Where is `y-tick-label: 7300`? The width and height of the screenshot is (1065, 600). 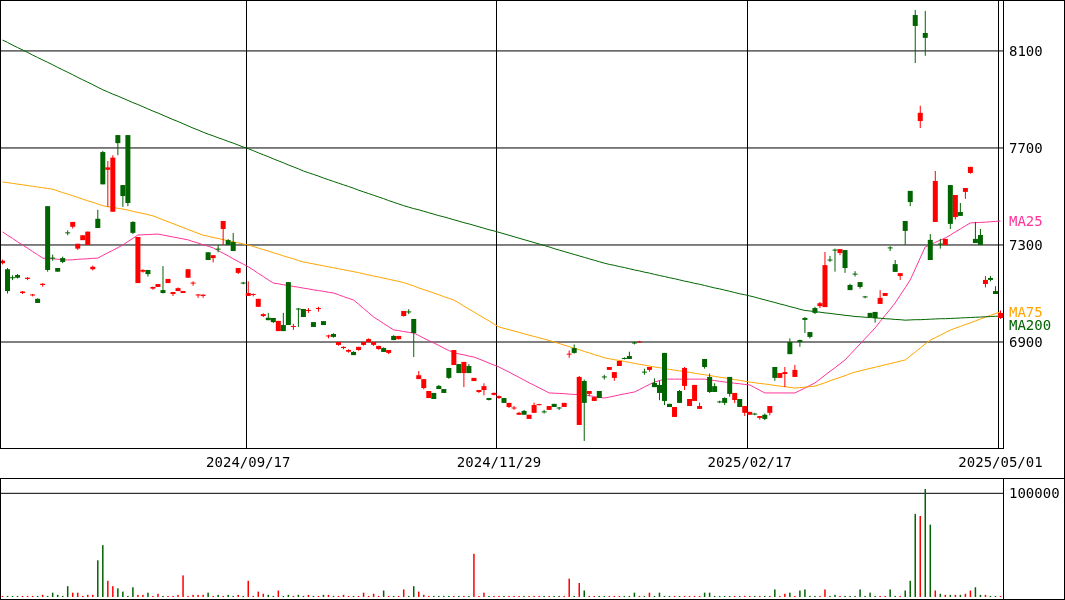
y-tick-label: 7300 is located at coordinates (1026, 244).